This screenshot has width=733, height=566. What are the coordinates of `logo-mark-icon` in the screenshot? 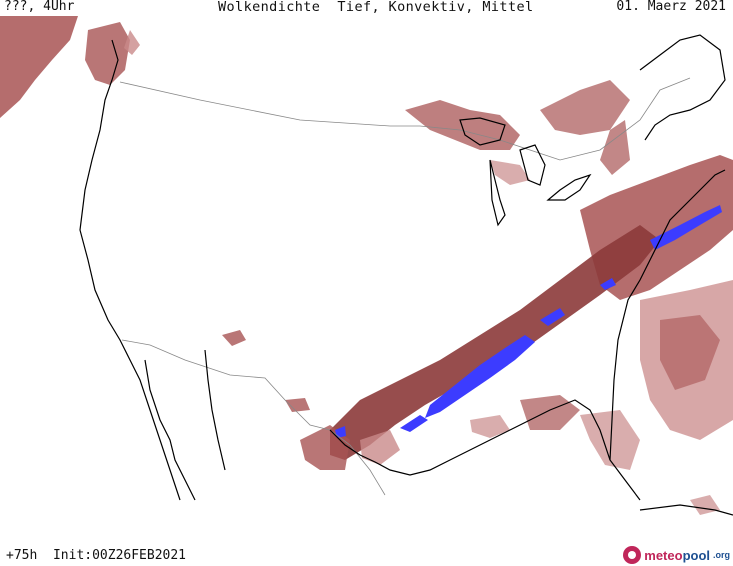 It's located at (632, 555).